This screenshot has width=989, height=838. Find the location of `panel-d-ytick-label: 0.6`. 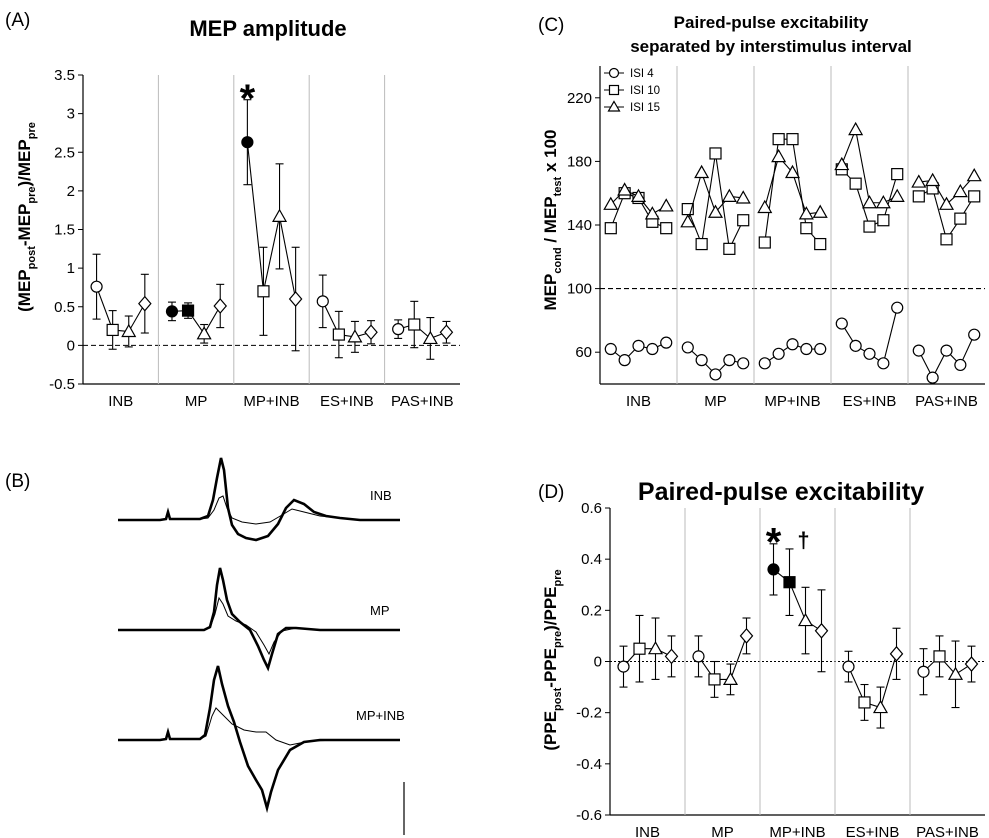

panel-d-ytick-label: 0.6 is located at coordinates (591, 508).